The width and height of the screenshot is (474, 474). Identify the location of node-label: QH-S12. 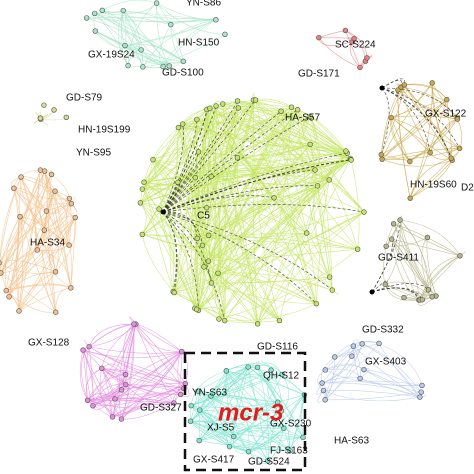
(281, 376).